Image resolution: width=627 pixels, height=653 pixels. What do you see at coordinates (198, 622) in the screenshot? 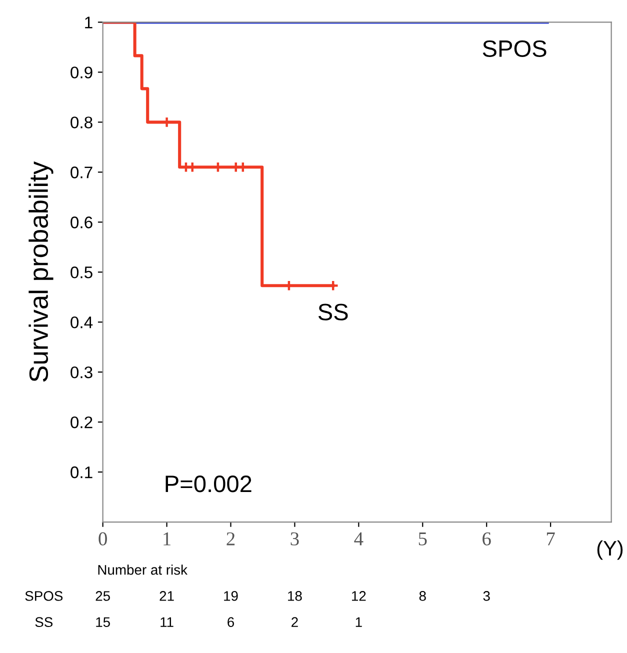
I see `text: SS 15 11 6 2 1` at bounding box center [198, 622].